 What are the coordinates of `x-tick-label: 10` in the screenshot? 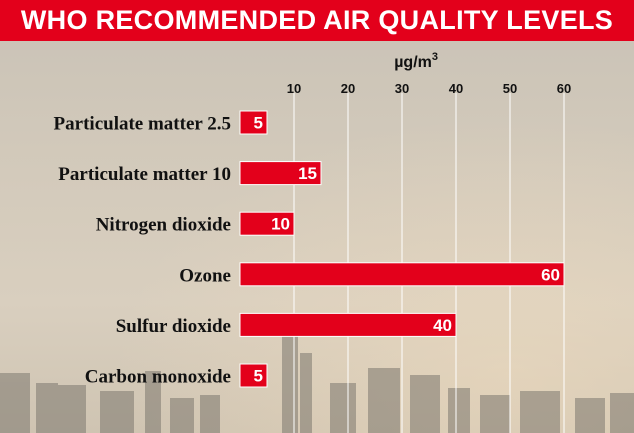 It's located at (294, 88).